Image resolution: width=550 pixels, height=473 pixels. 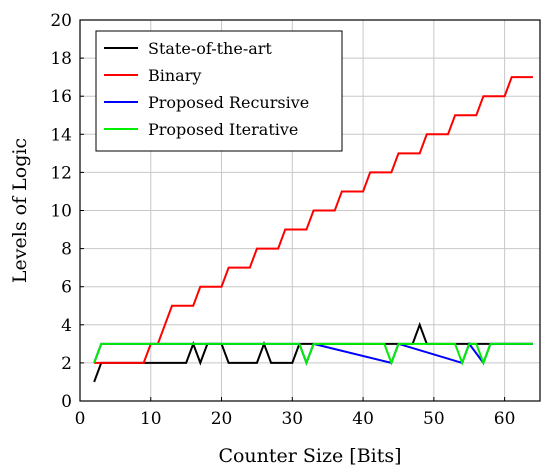 What do you see at coordinates (151, 419) in the screenshot?
I see `x-tick-label: 10` at bounding box center [151, 419].